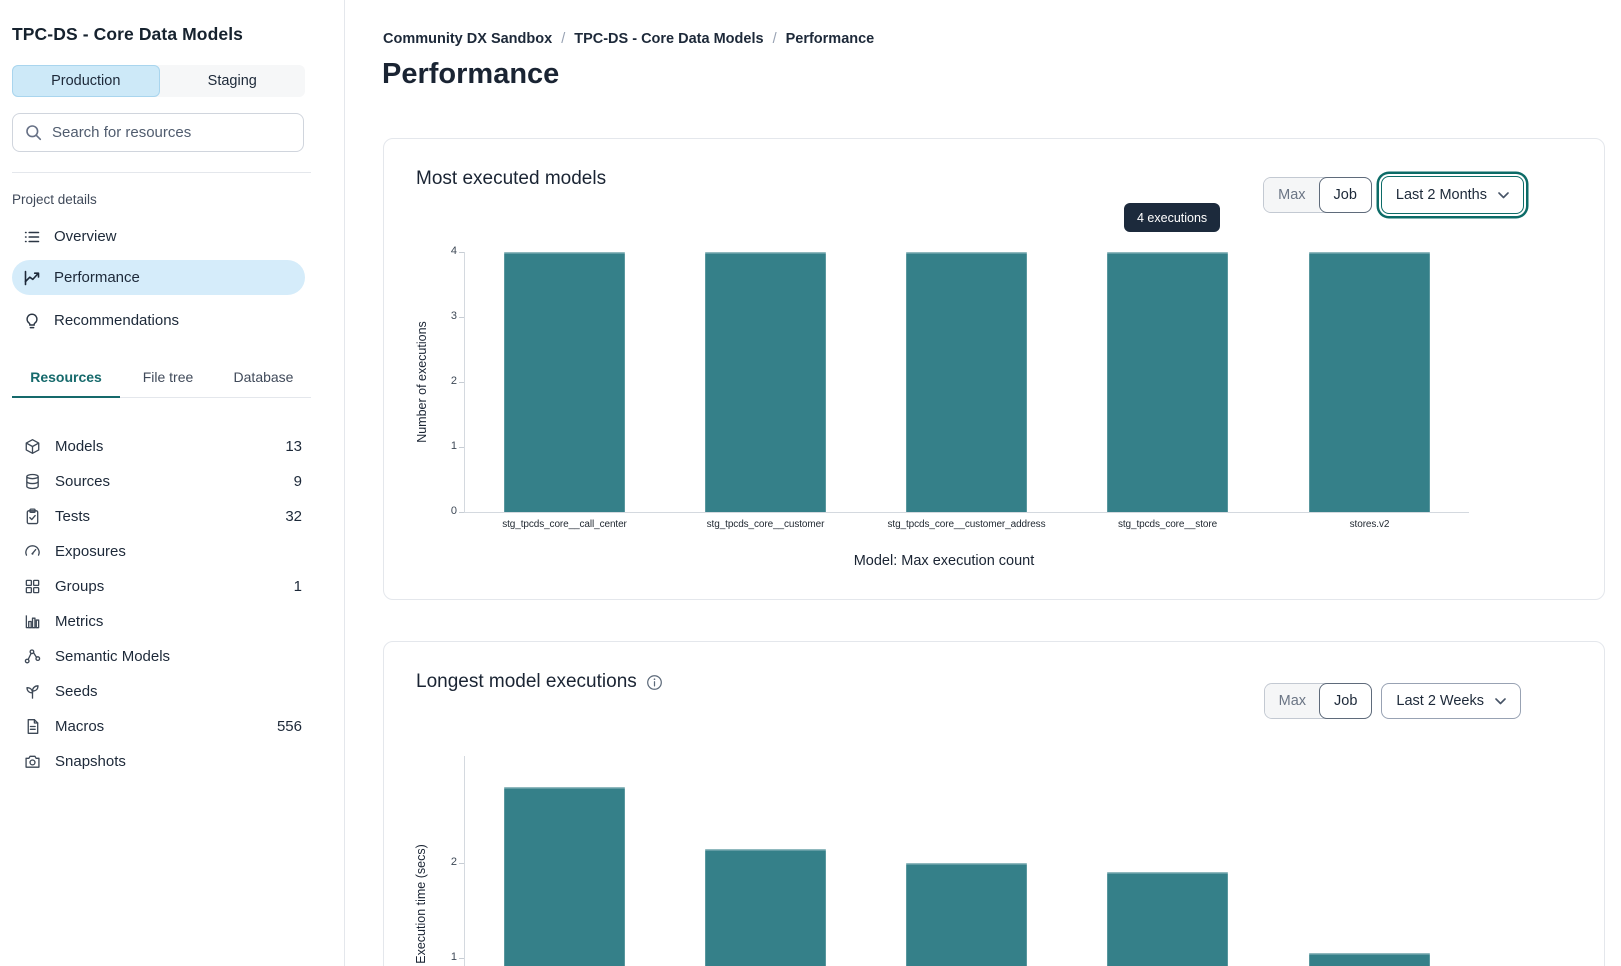 The image size is (1621, 966). I want to click on list-item-snapshots: Snapshots, so click(158, 761).